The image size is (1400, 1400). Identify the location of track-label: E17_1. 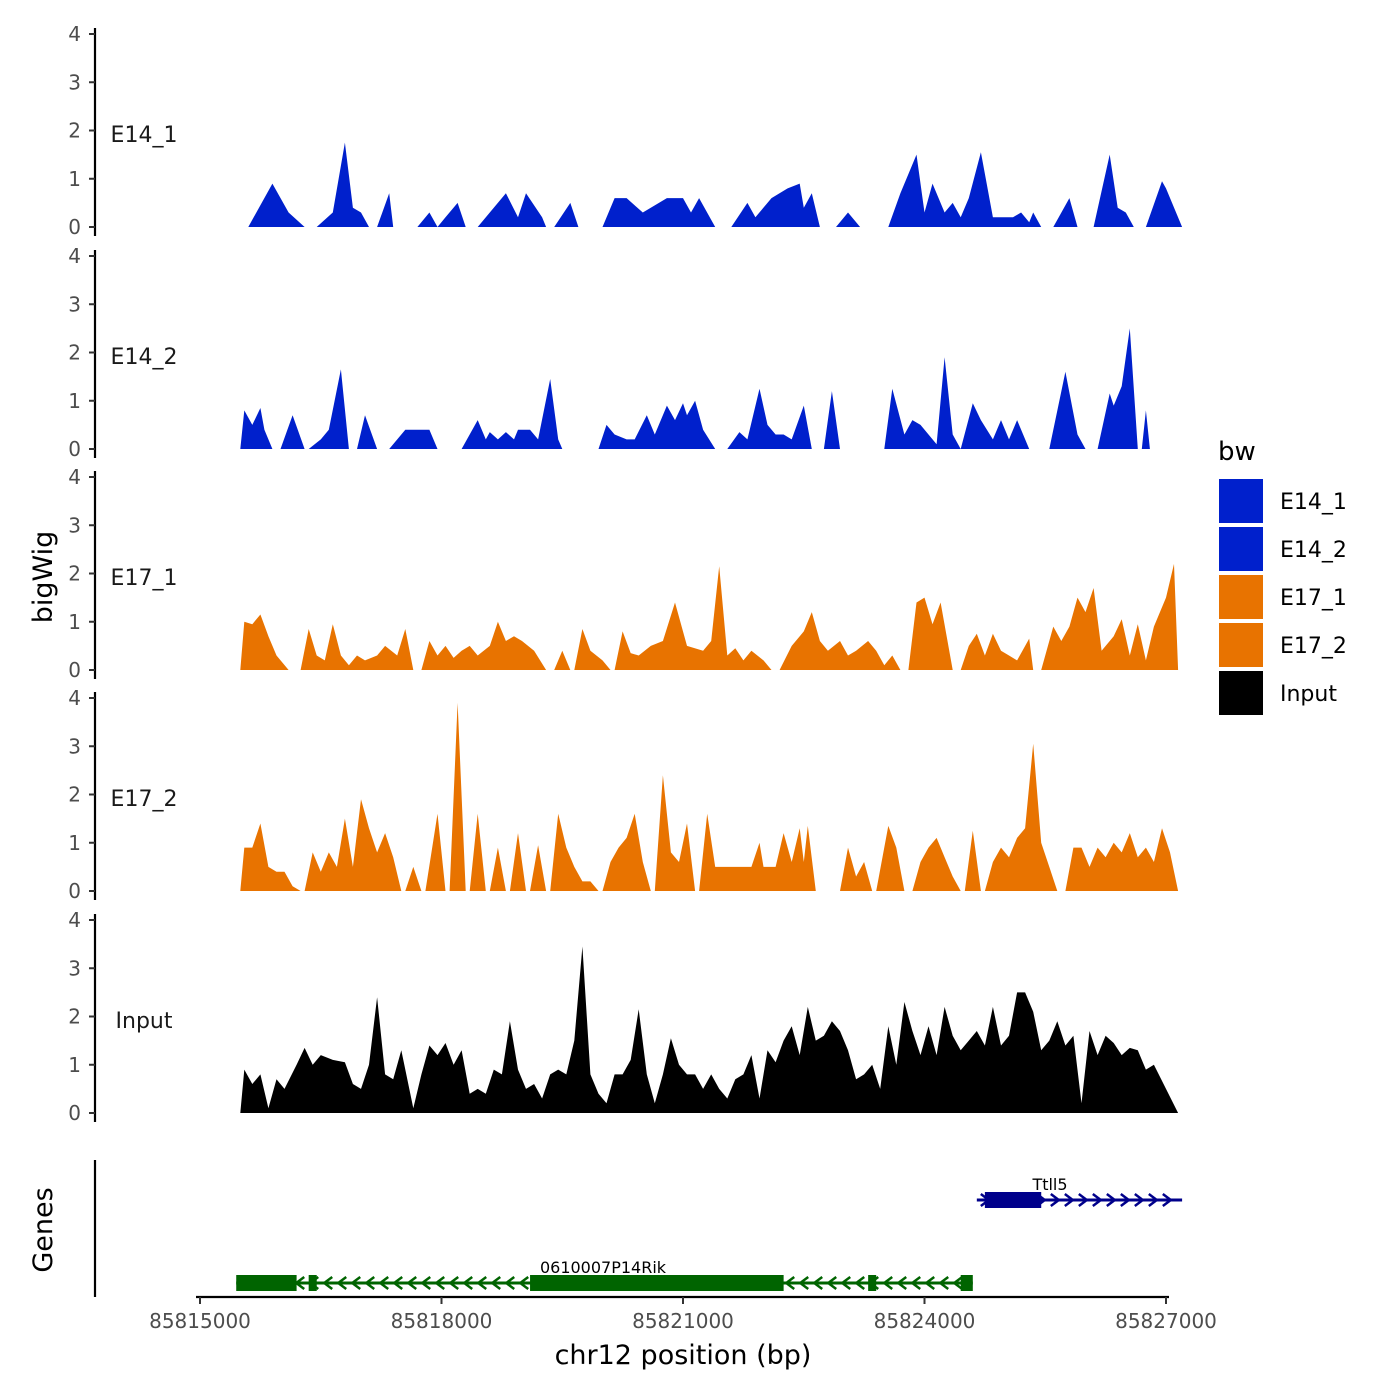
(144, 578).